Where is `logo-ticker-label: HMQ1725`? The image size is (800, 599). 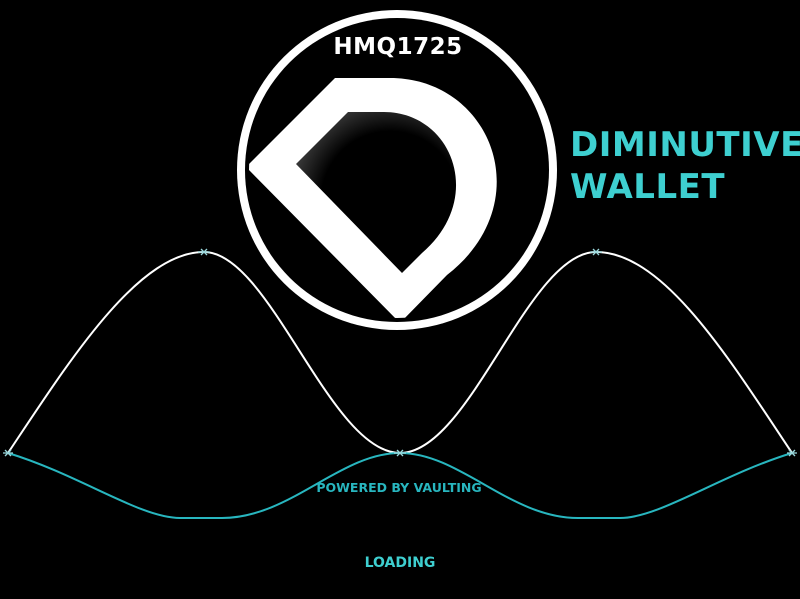
logo-ticker-label: HMQ1725 is located at coordinates (398, 47).